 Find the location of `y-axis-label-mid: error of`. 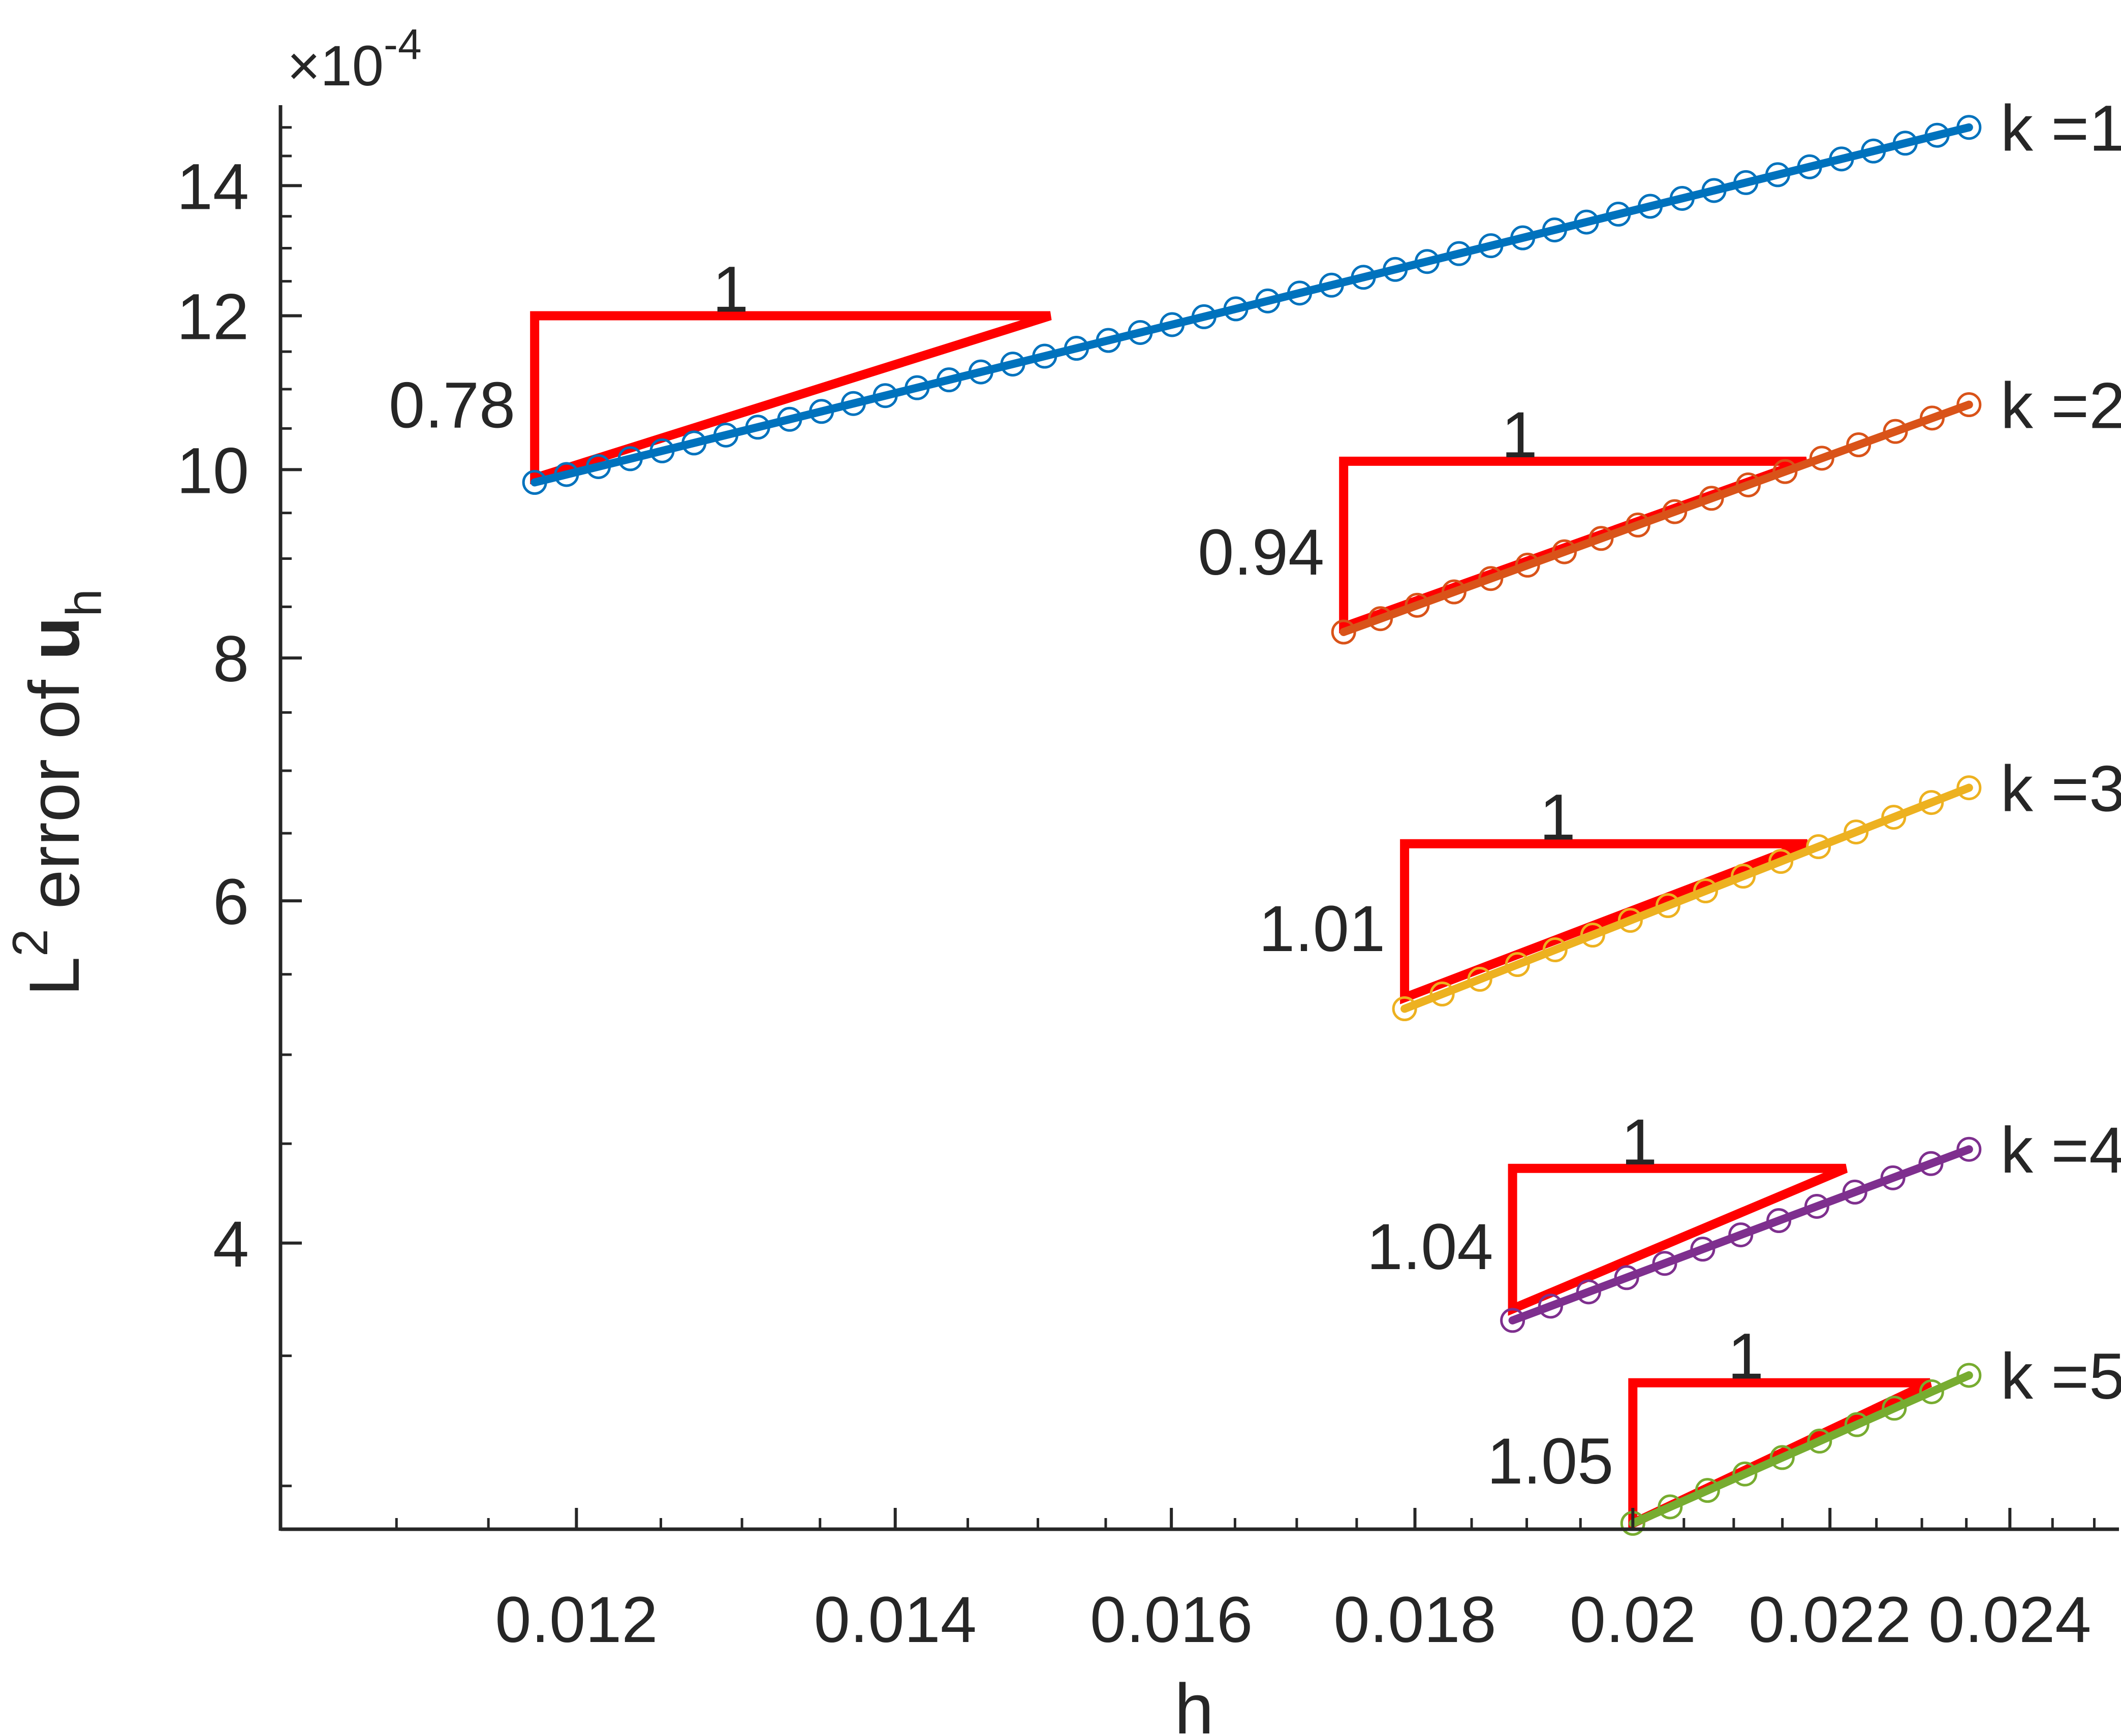

y-axis-label-mid: error of is located at coordinates (54, 794).